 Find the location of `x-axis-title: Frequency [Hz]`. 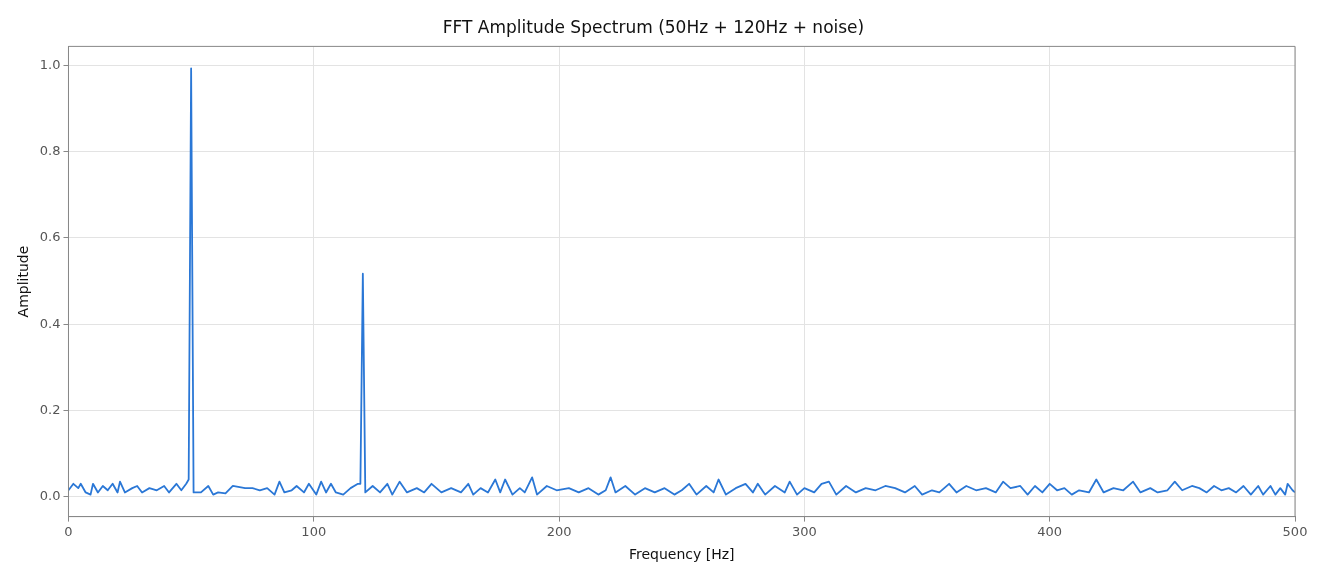

x-axis-title: Frequency [Hz] is located at coordinates (681, 554).